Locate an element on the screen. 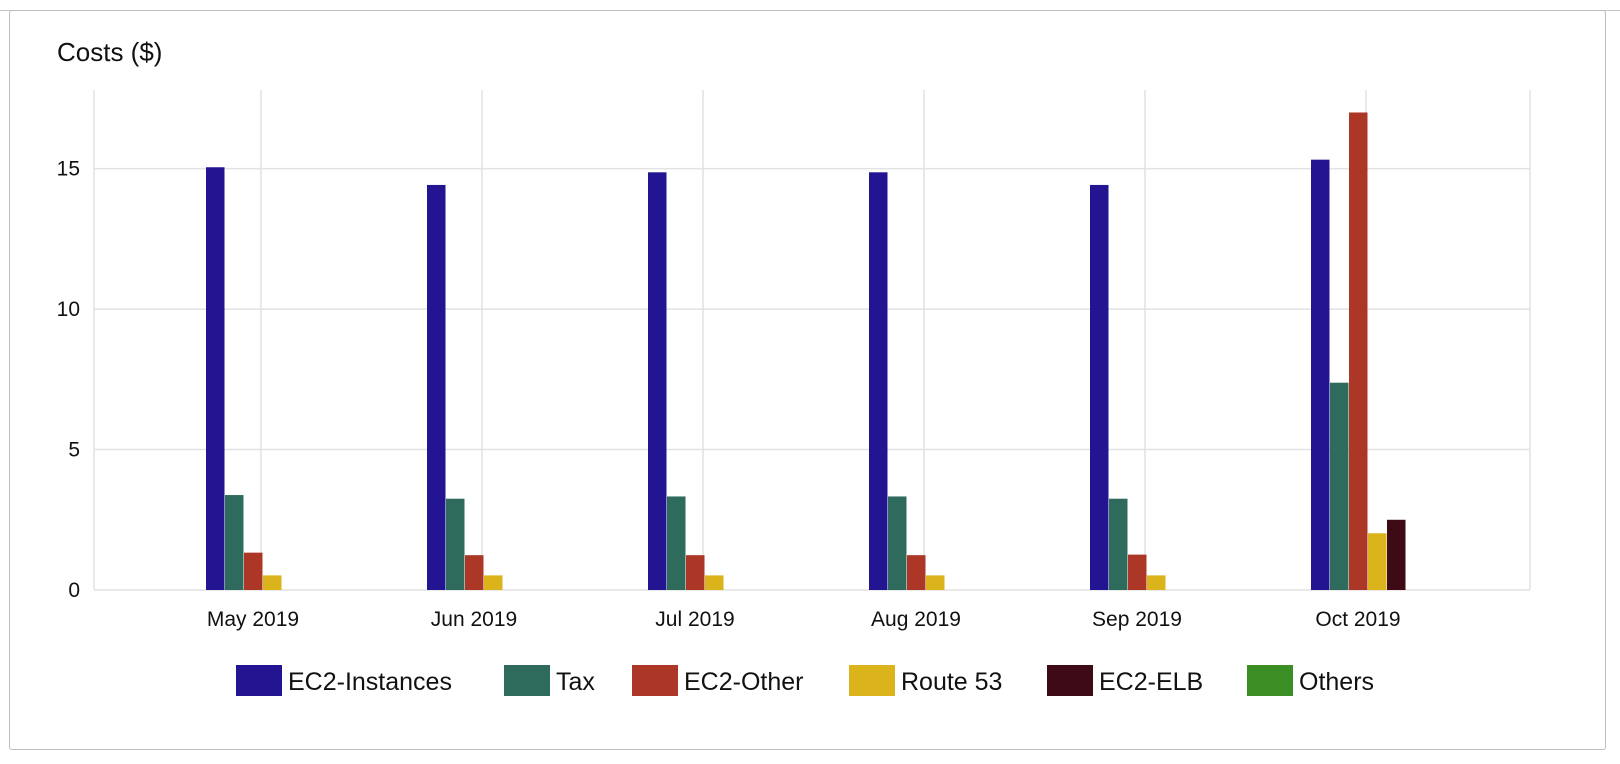 The image size is (1620, 764). legend-label: Tax is located at coordinates (575, 682).